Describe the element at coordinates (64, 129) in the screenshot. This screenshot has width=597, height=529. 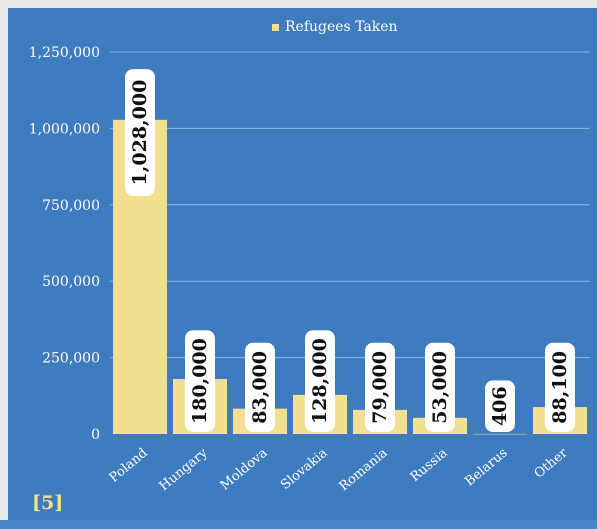
I see `y-tick-label: 1,000,000` at that location.